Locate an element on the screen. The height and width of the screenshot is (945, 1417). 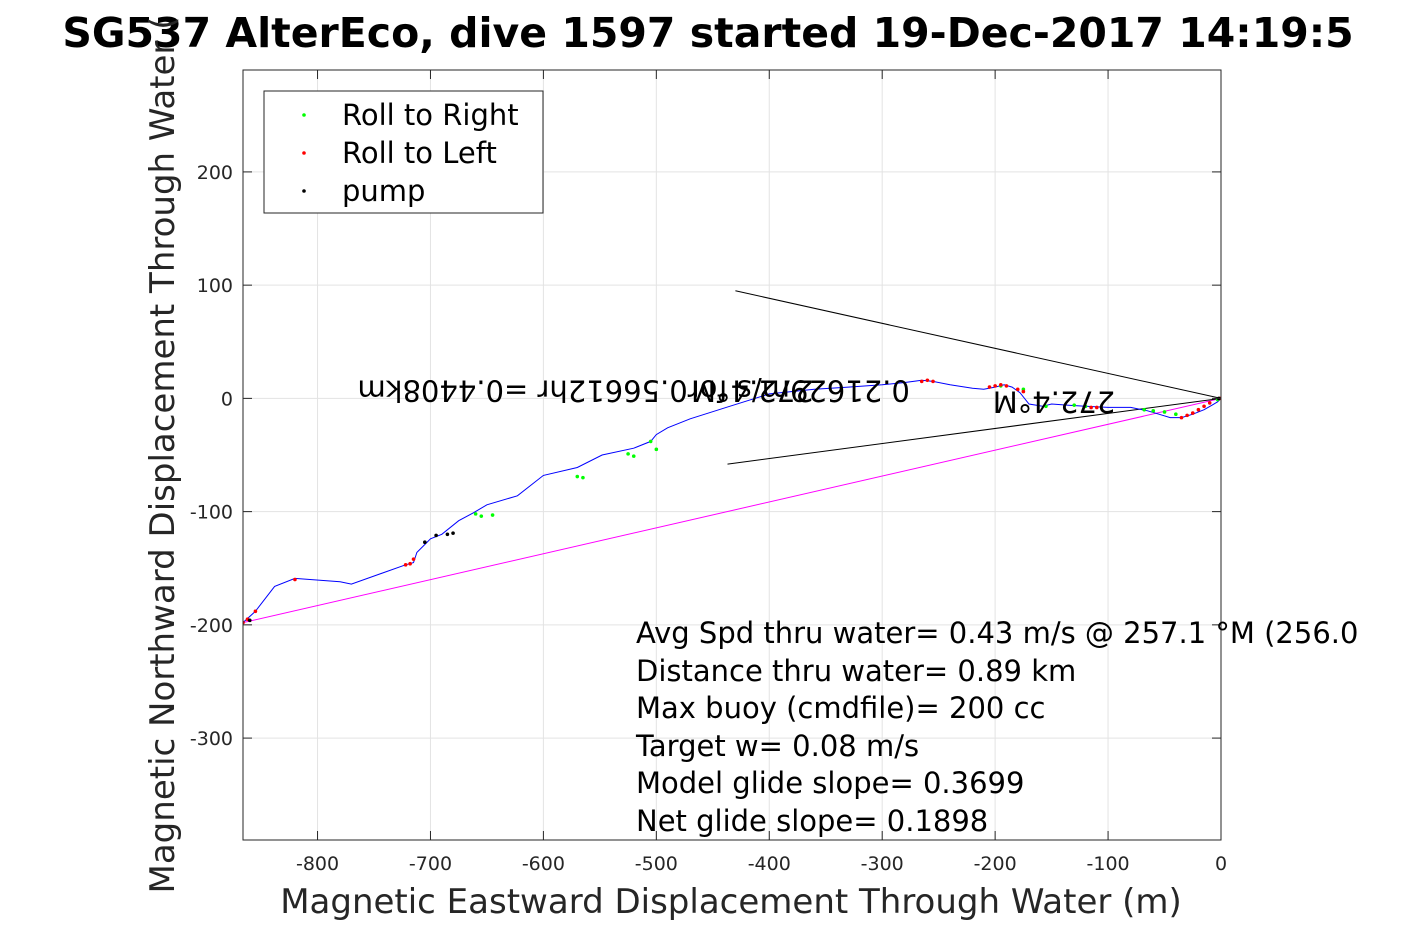
heading-annotation: 0.21629m/s for0.56612hr =0.4408km is located at coordinates (633, 390).